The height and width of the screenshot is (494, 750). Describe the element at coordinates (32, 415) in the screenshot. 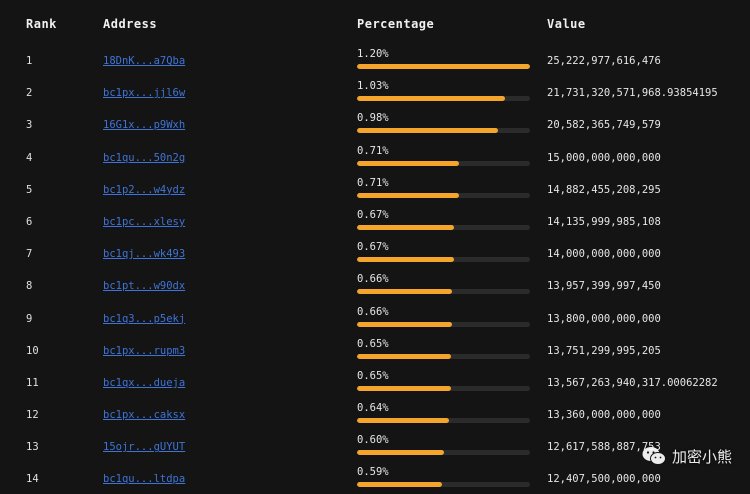

I see `rank-cell: 12` at that location.